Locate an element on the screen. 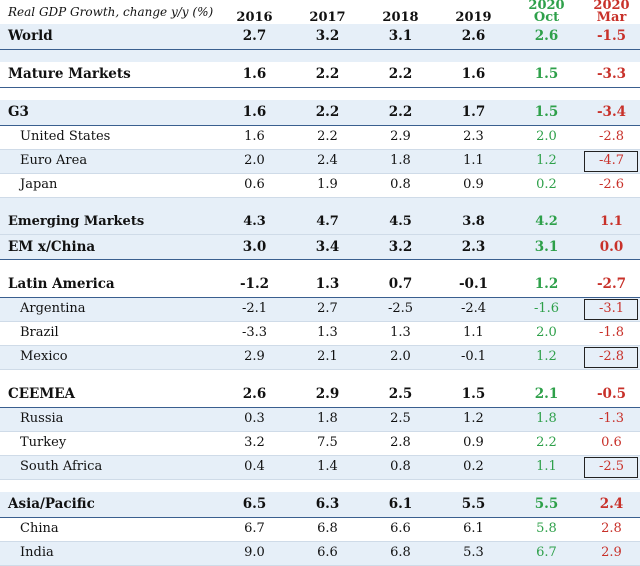  growth-2019: 5.5 is located at coordinates (473, 505).